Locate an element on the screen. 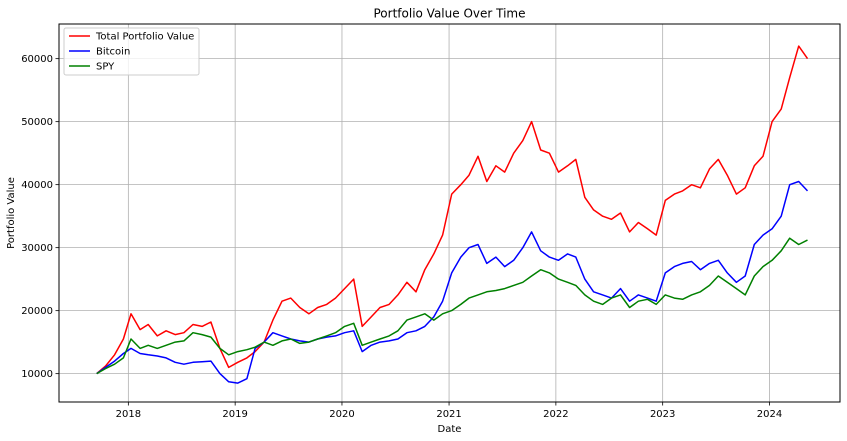  x-tick-label: 2020 is located at coordinates (341, 414).